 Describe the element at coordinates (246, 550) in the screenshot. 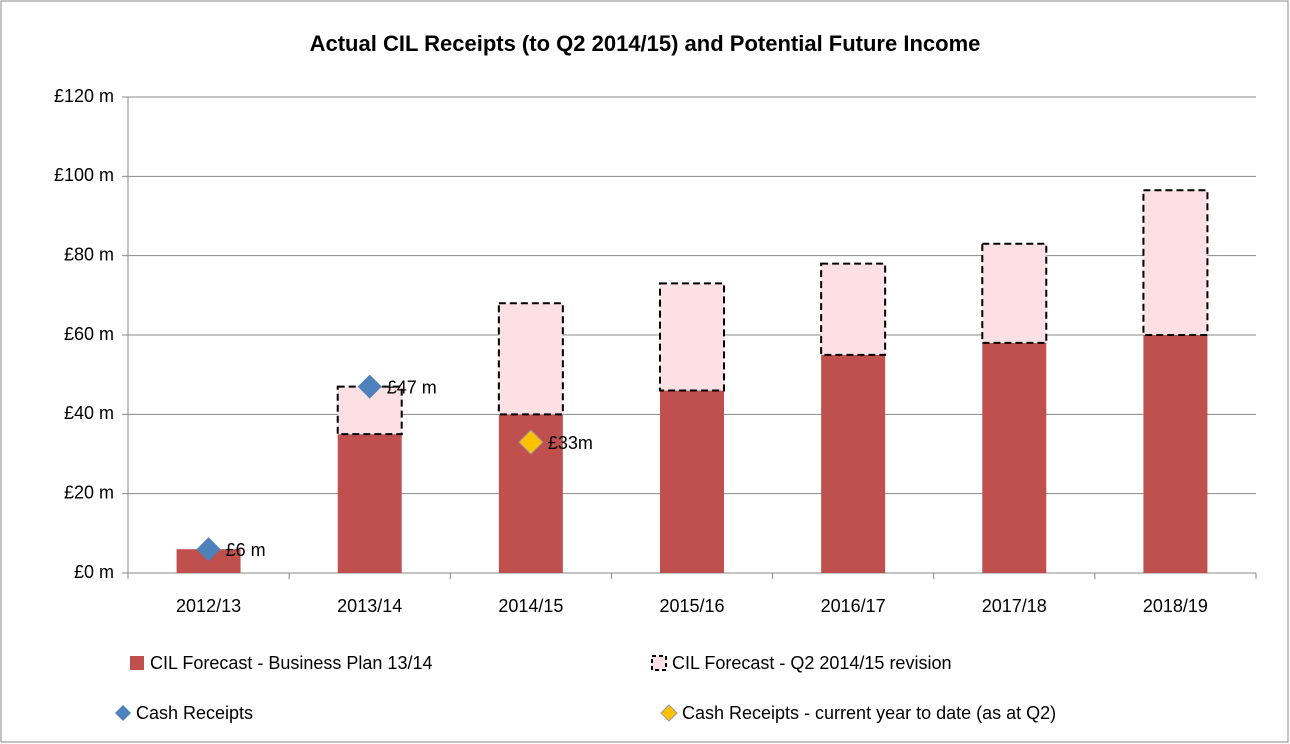

I see `data-label: £6 m` at that location.